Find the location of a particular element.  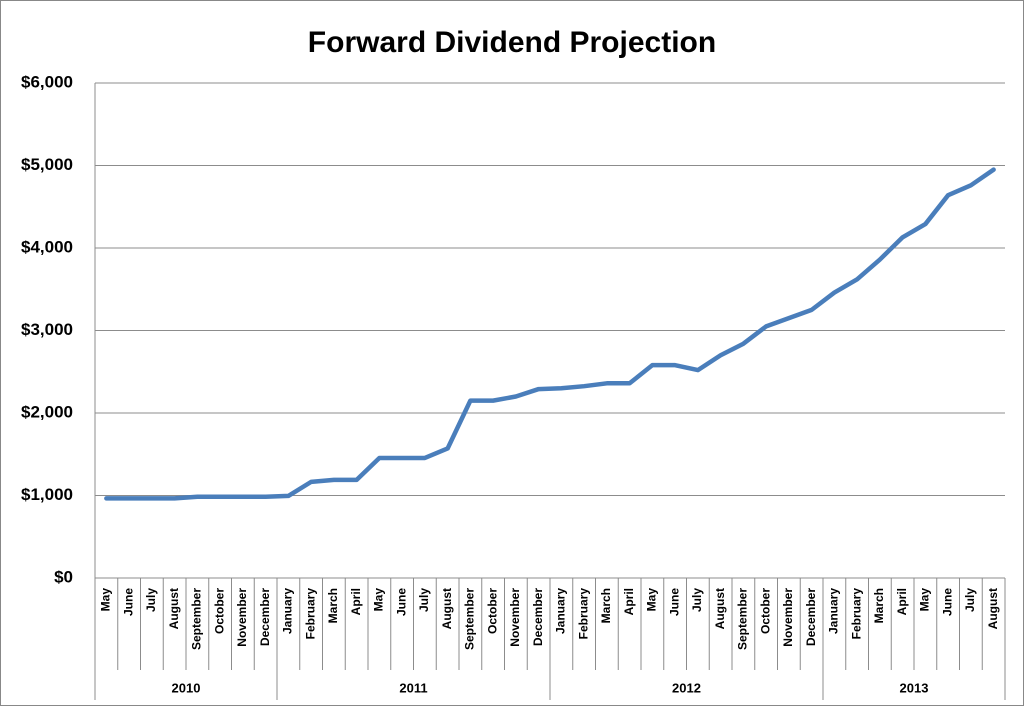

y-tick-label: $4,000 is located at coordinates (47, 246).